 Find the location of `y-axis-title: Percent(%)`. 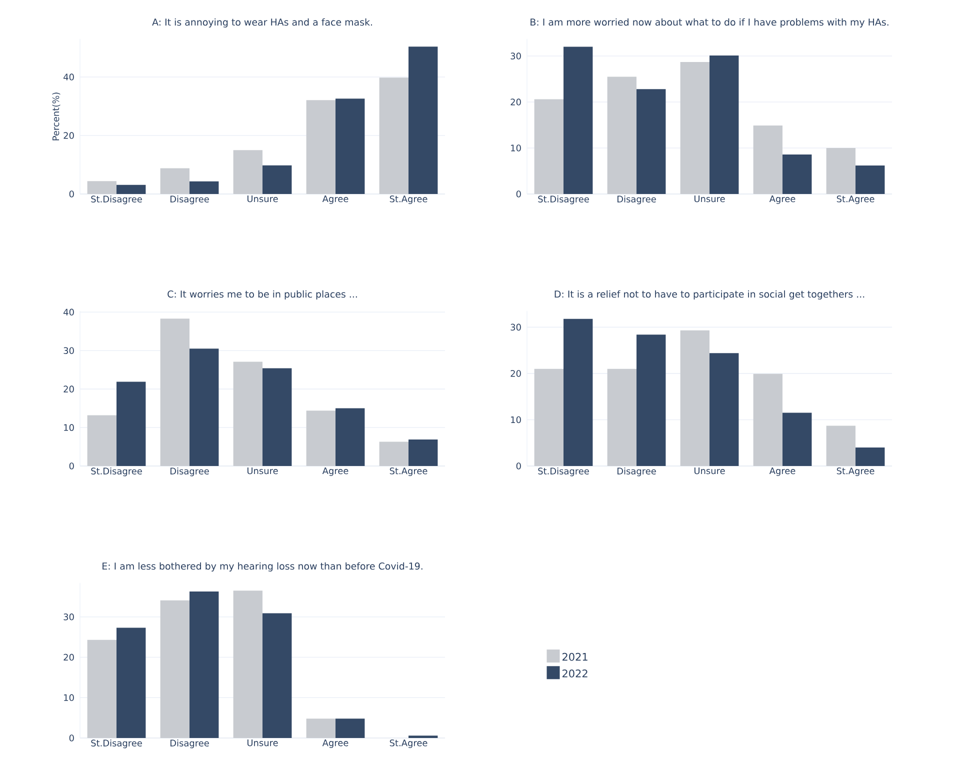

y-axis-title: Percent(%) is located at coordinates (56, 116).